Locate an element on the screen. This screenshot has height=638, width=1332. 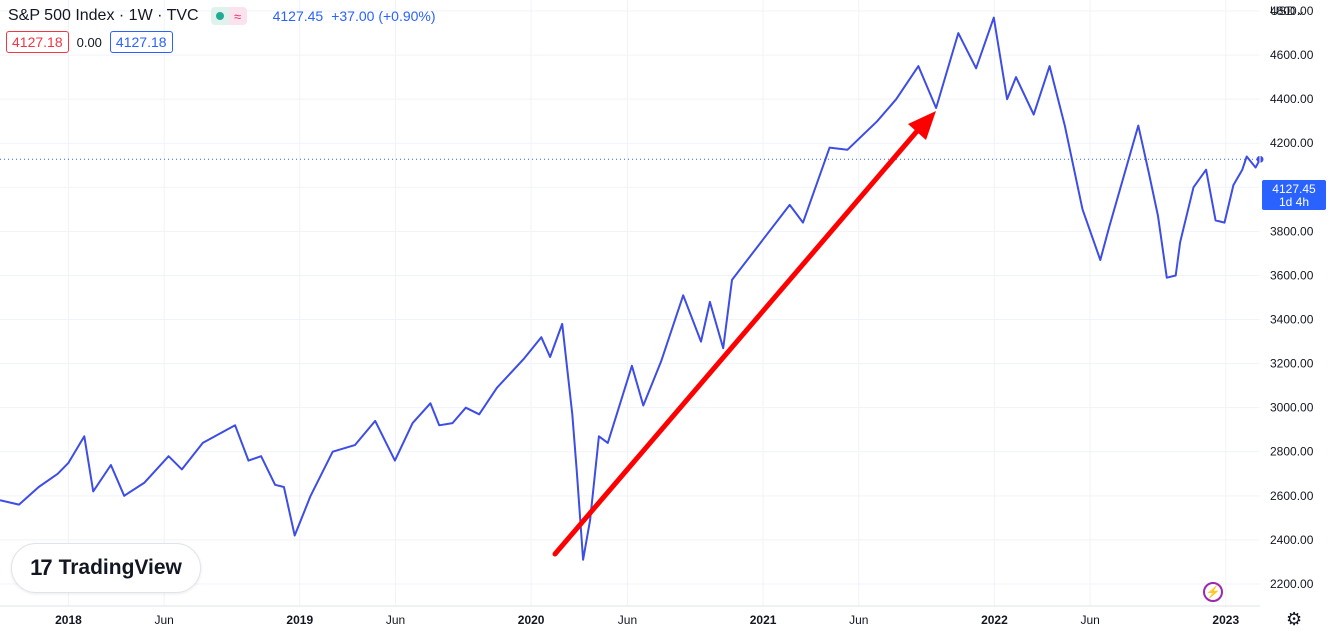
market-open-icon is located at coordinates (219, 16).